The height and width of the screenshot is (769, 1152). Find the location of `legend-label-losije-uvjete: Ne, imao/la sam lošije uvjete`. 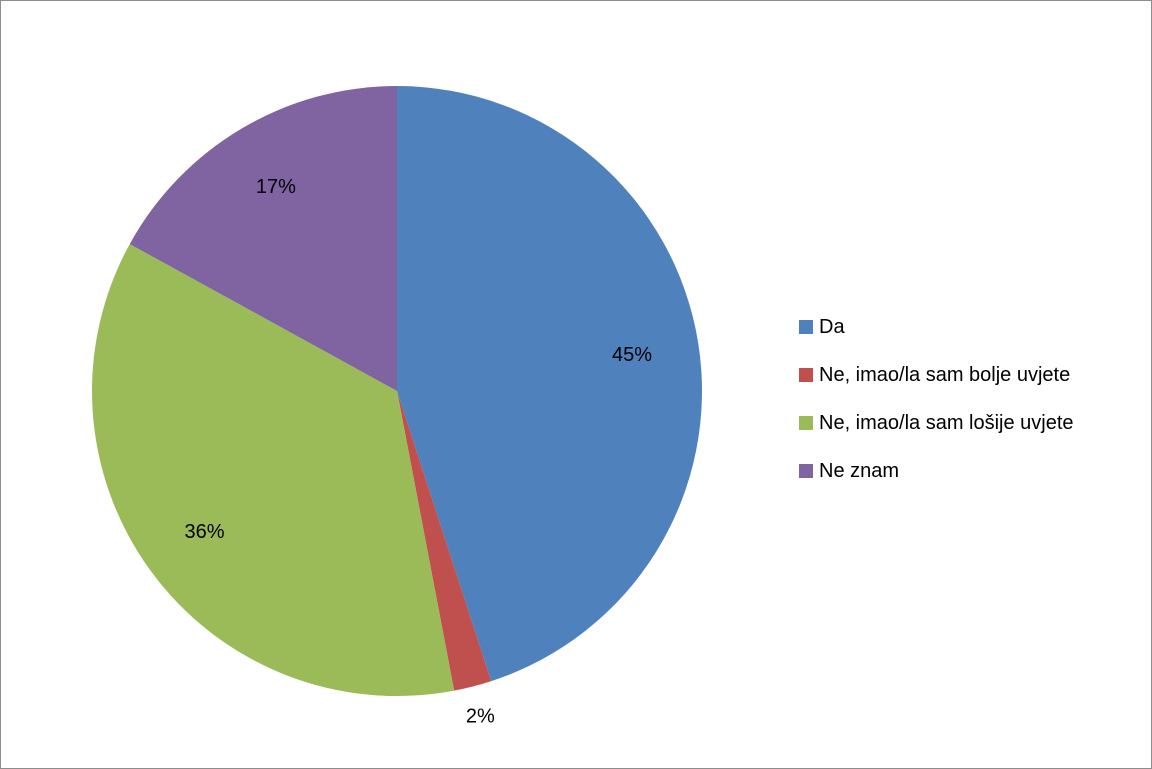

legend-label-losije-uvjete: Ne, imao/la sam lošije uvjete is located at coordinates (946, 423).